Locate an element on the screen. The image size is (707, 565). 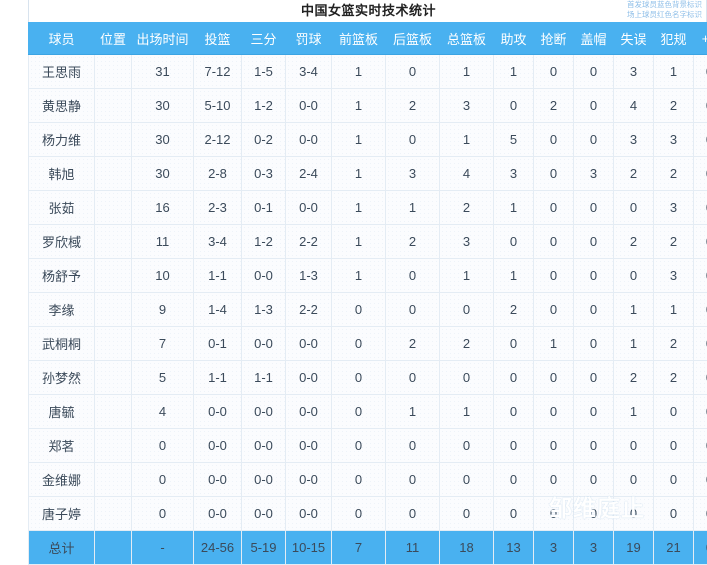
cell-tp: 1-1 is located at coordinates (264, 378).